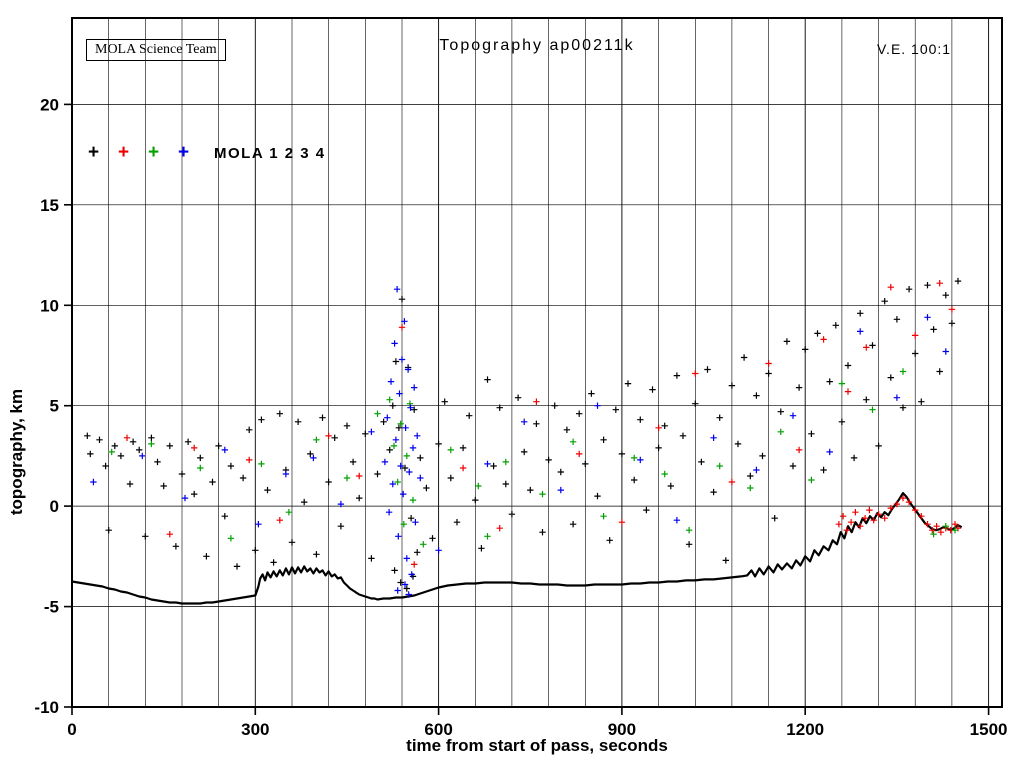 This screenshot has width=1024, height=773. Describe the element at coordinates (51, 607) in the screenshot. I see `svg-text: -5` at that location.